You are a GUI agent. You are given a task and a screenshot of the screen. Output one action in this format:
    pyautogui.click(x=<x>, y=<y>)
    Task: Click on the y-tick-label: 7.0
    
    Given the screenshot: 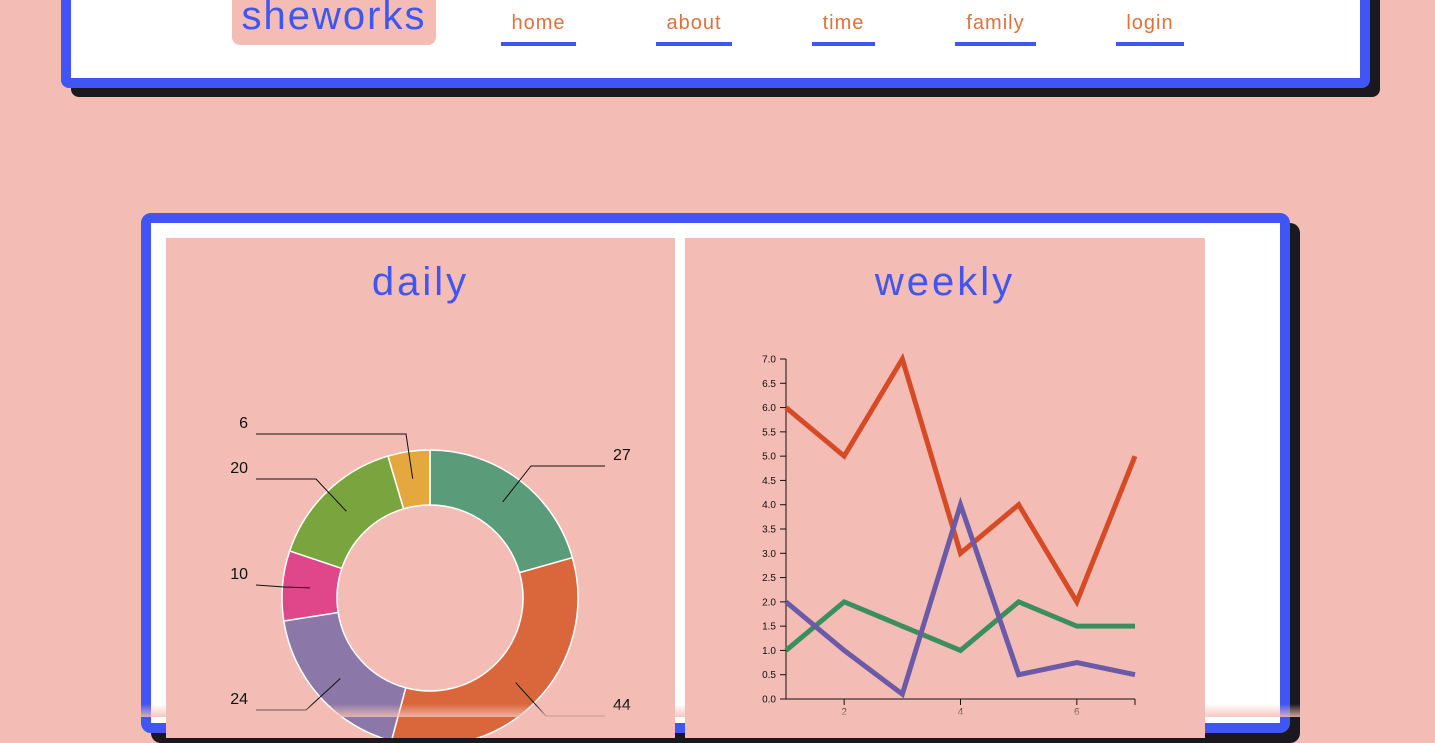 What is the action you would take?
    pyautogui.click(x=769, y=360)
    